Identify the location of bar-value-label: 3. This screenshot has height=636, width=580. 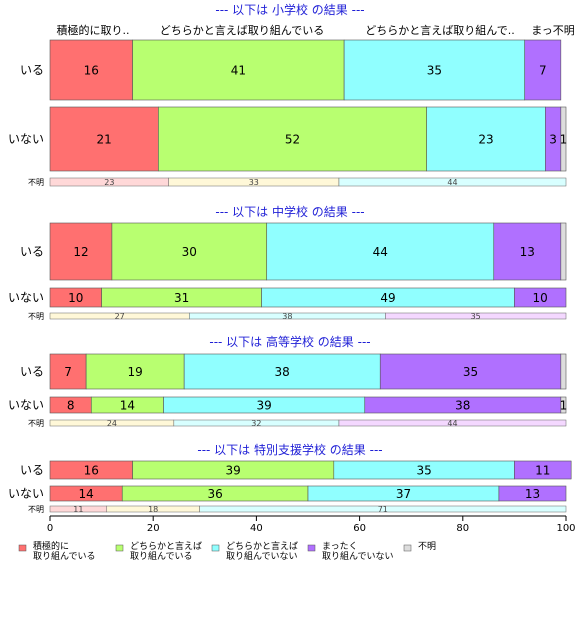
(553, 140).